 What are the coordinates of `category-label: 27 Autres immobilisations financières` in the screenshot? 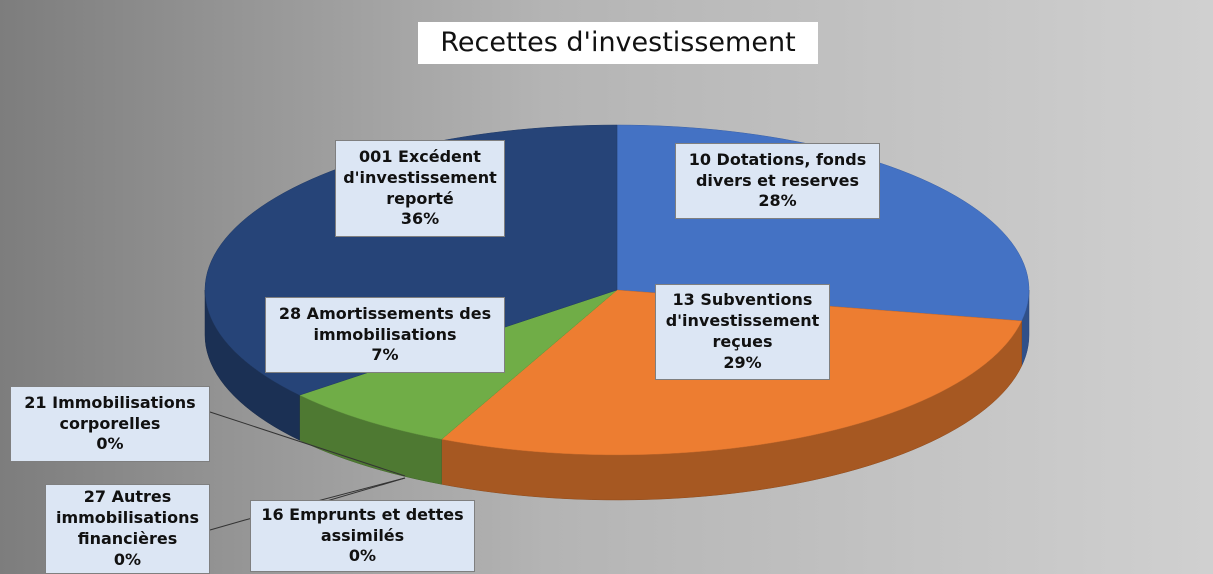 It's located at (127, 517).